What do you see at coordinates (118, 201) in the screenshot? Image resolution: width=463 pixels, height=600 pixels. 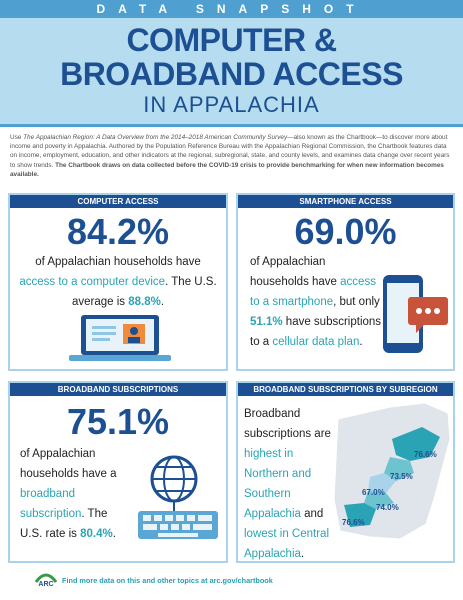 I see `card-heading: COMPUTER ACCESS` at bounding box center [118, 201].